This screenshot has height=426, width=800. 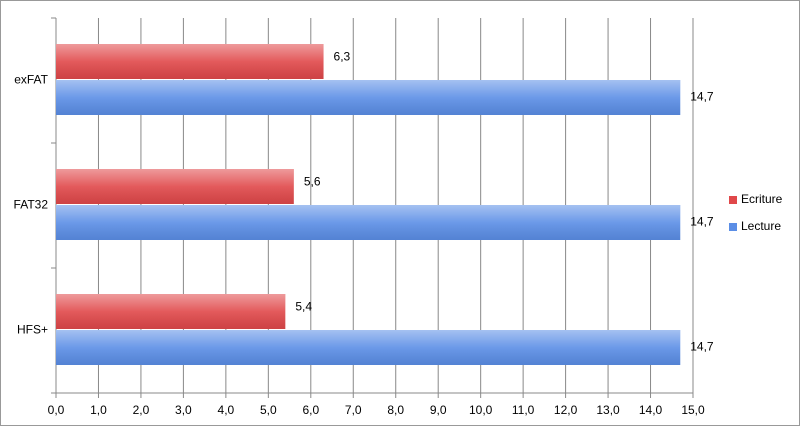 I want to click on value-label: 5,4, so click(x=303, y=307).